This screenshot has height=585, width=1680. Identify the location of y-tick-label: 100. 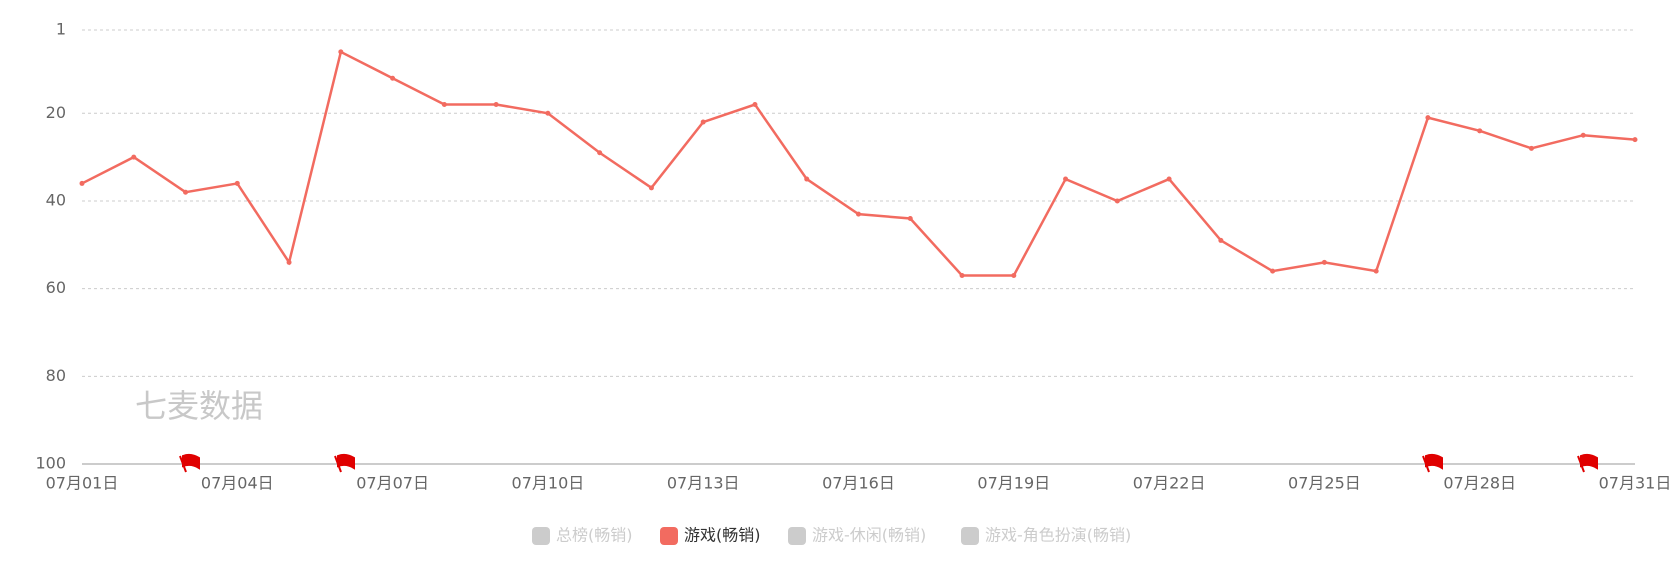
(50, 463).